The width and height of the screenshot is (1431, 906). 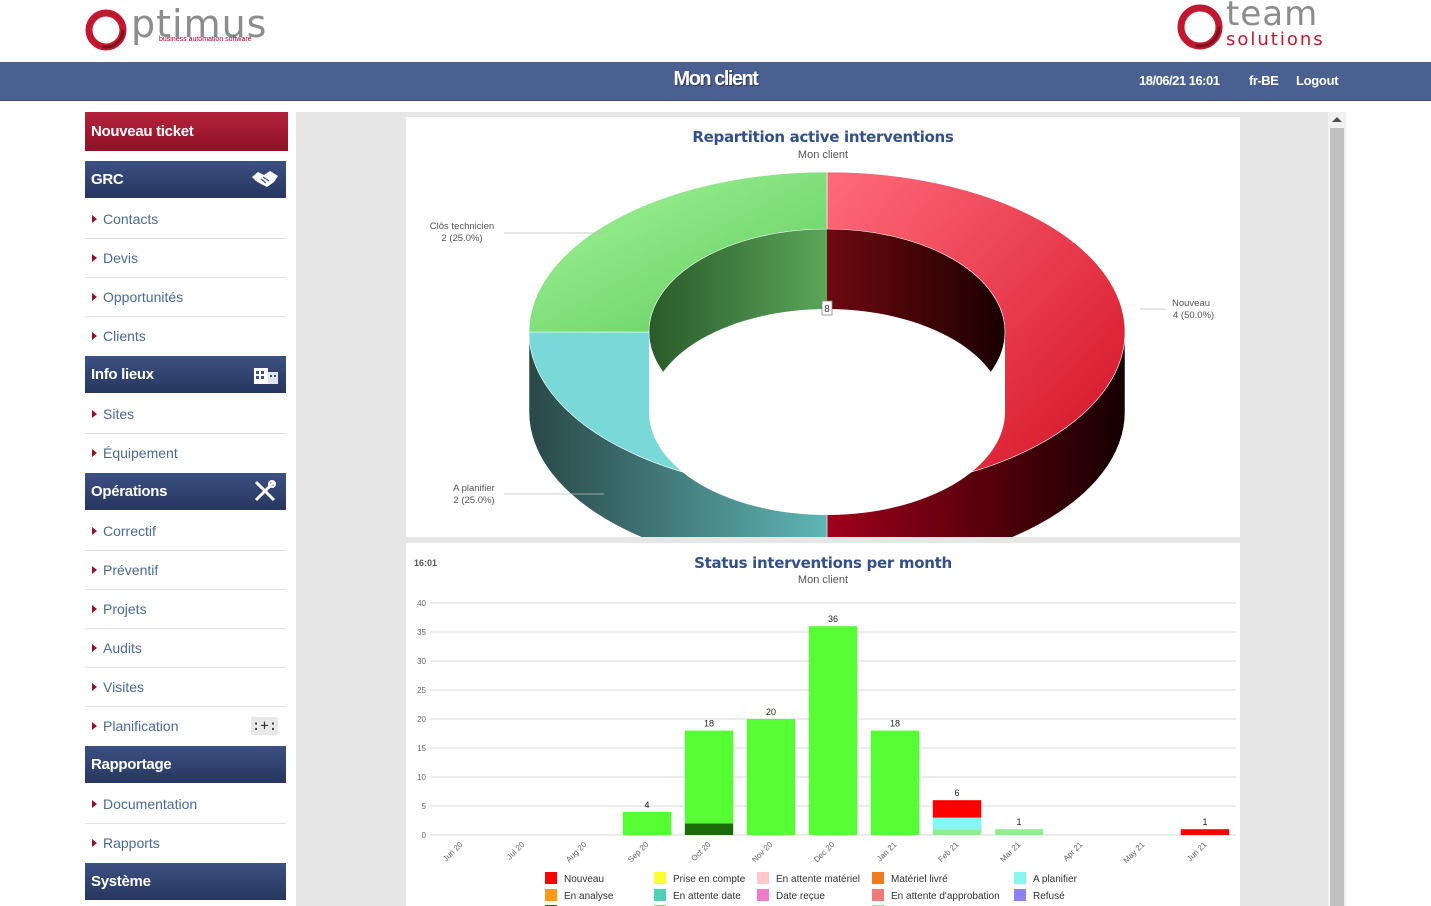 What do you see at coordinates (131, 219) in the screenshot?
I see `sidebar-item-label: Contacts` at bounding box center [131, 219].